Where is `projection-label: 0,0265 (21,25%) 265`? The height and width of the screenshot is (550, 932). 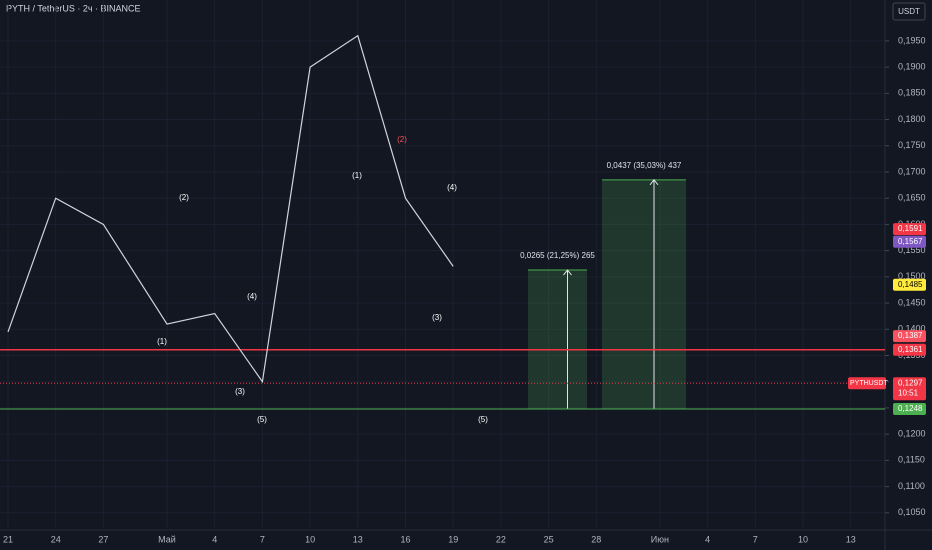 projection-label: 0,0265 (21,25%) 265 is located at coordinates (557, 255).